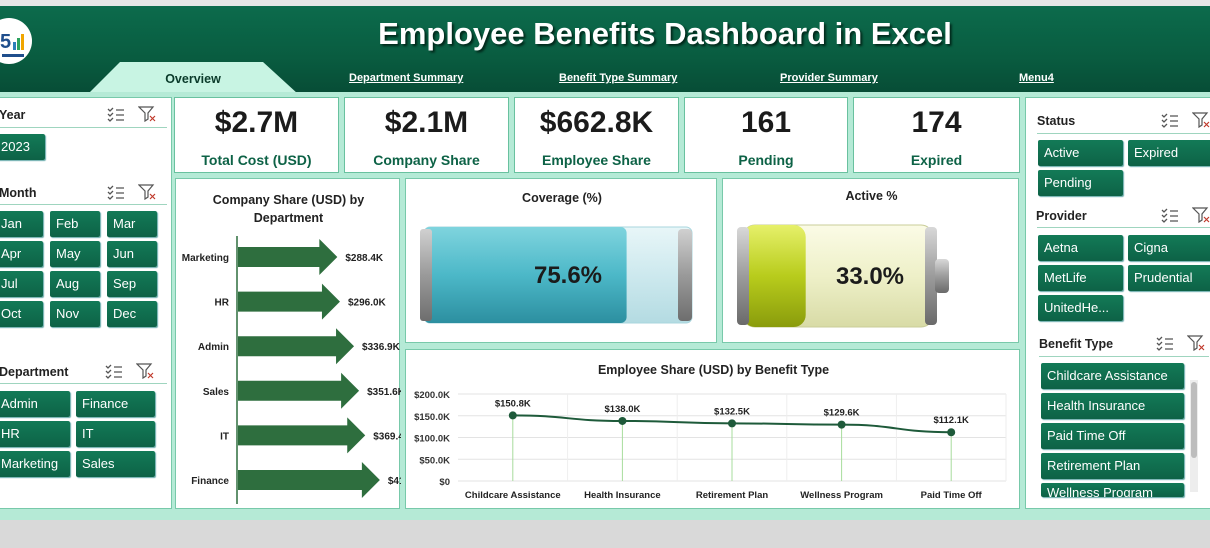 The width and height of the screenshot is (1210, 548). What do you see at coordinates (426, 275) in the screenshot?
I see `coverage-left-cap` at bounding box center [426, 275].